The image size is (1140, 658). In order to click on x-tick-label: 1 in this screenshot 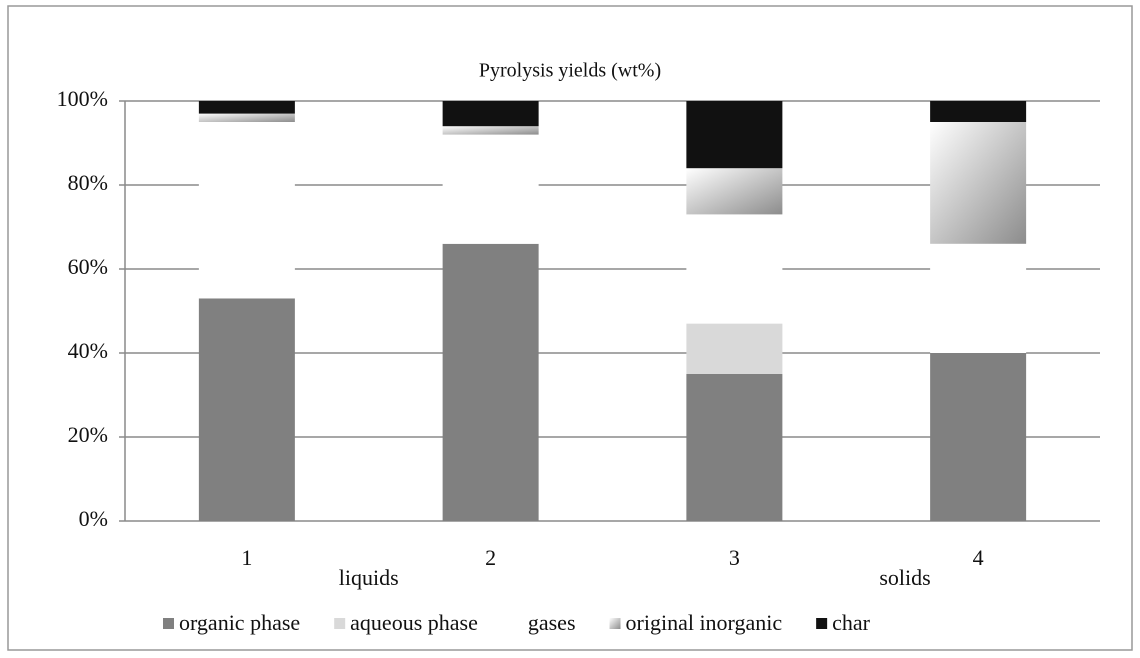, I will do `click(246, 557)`.